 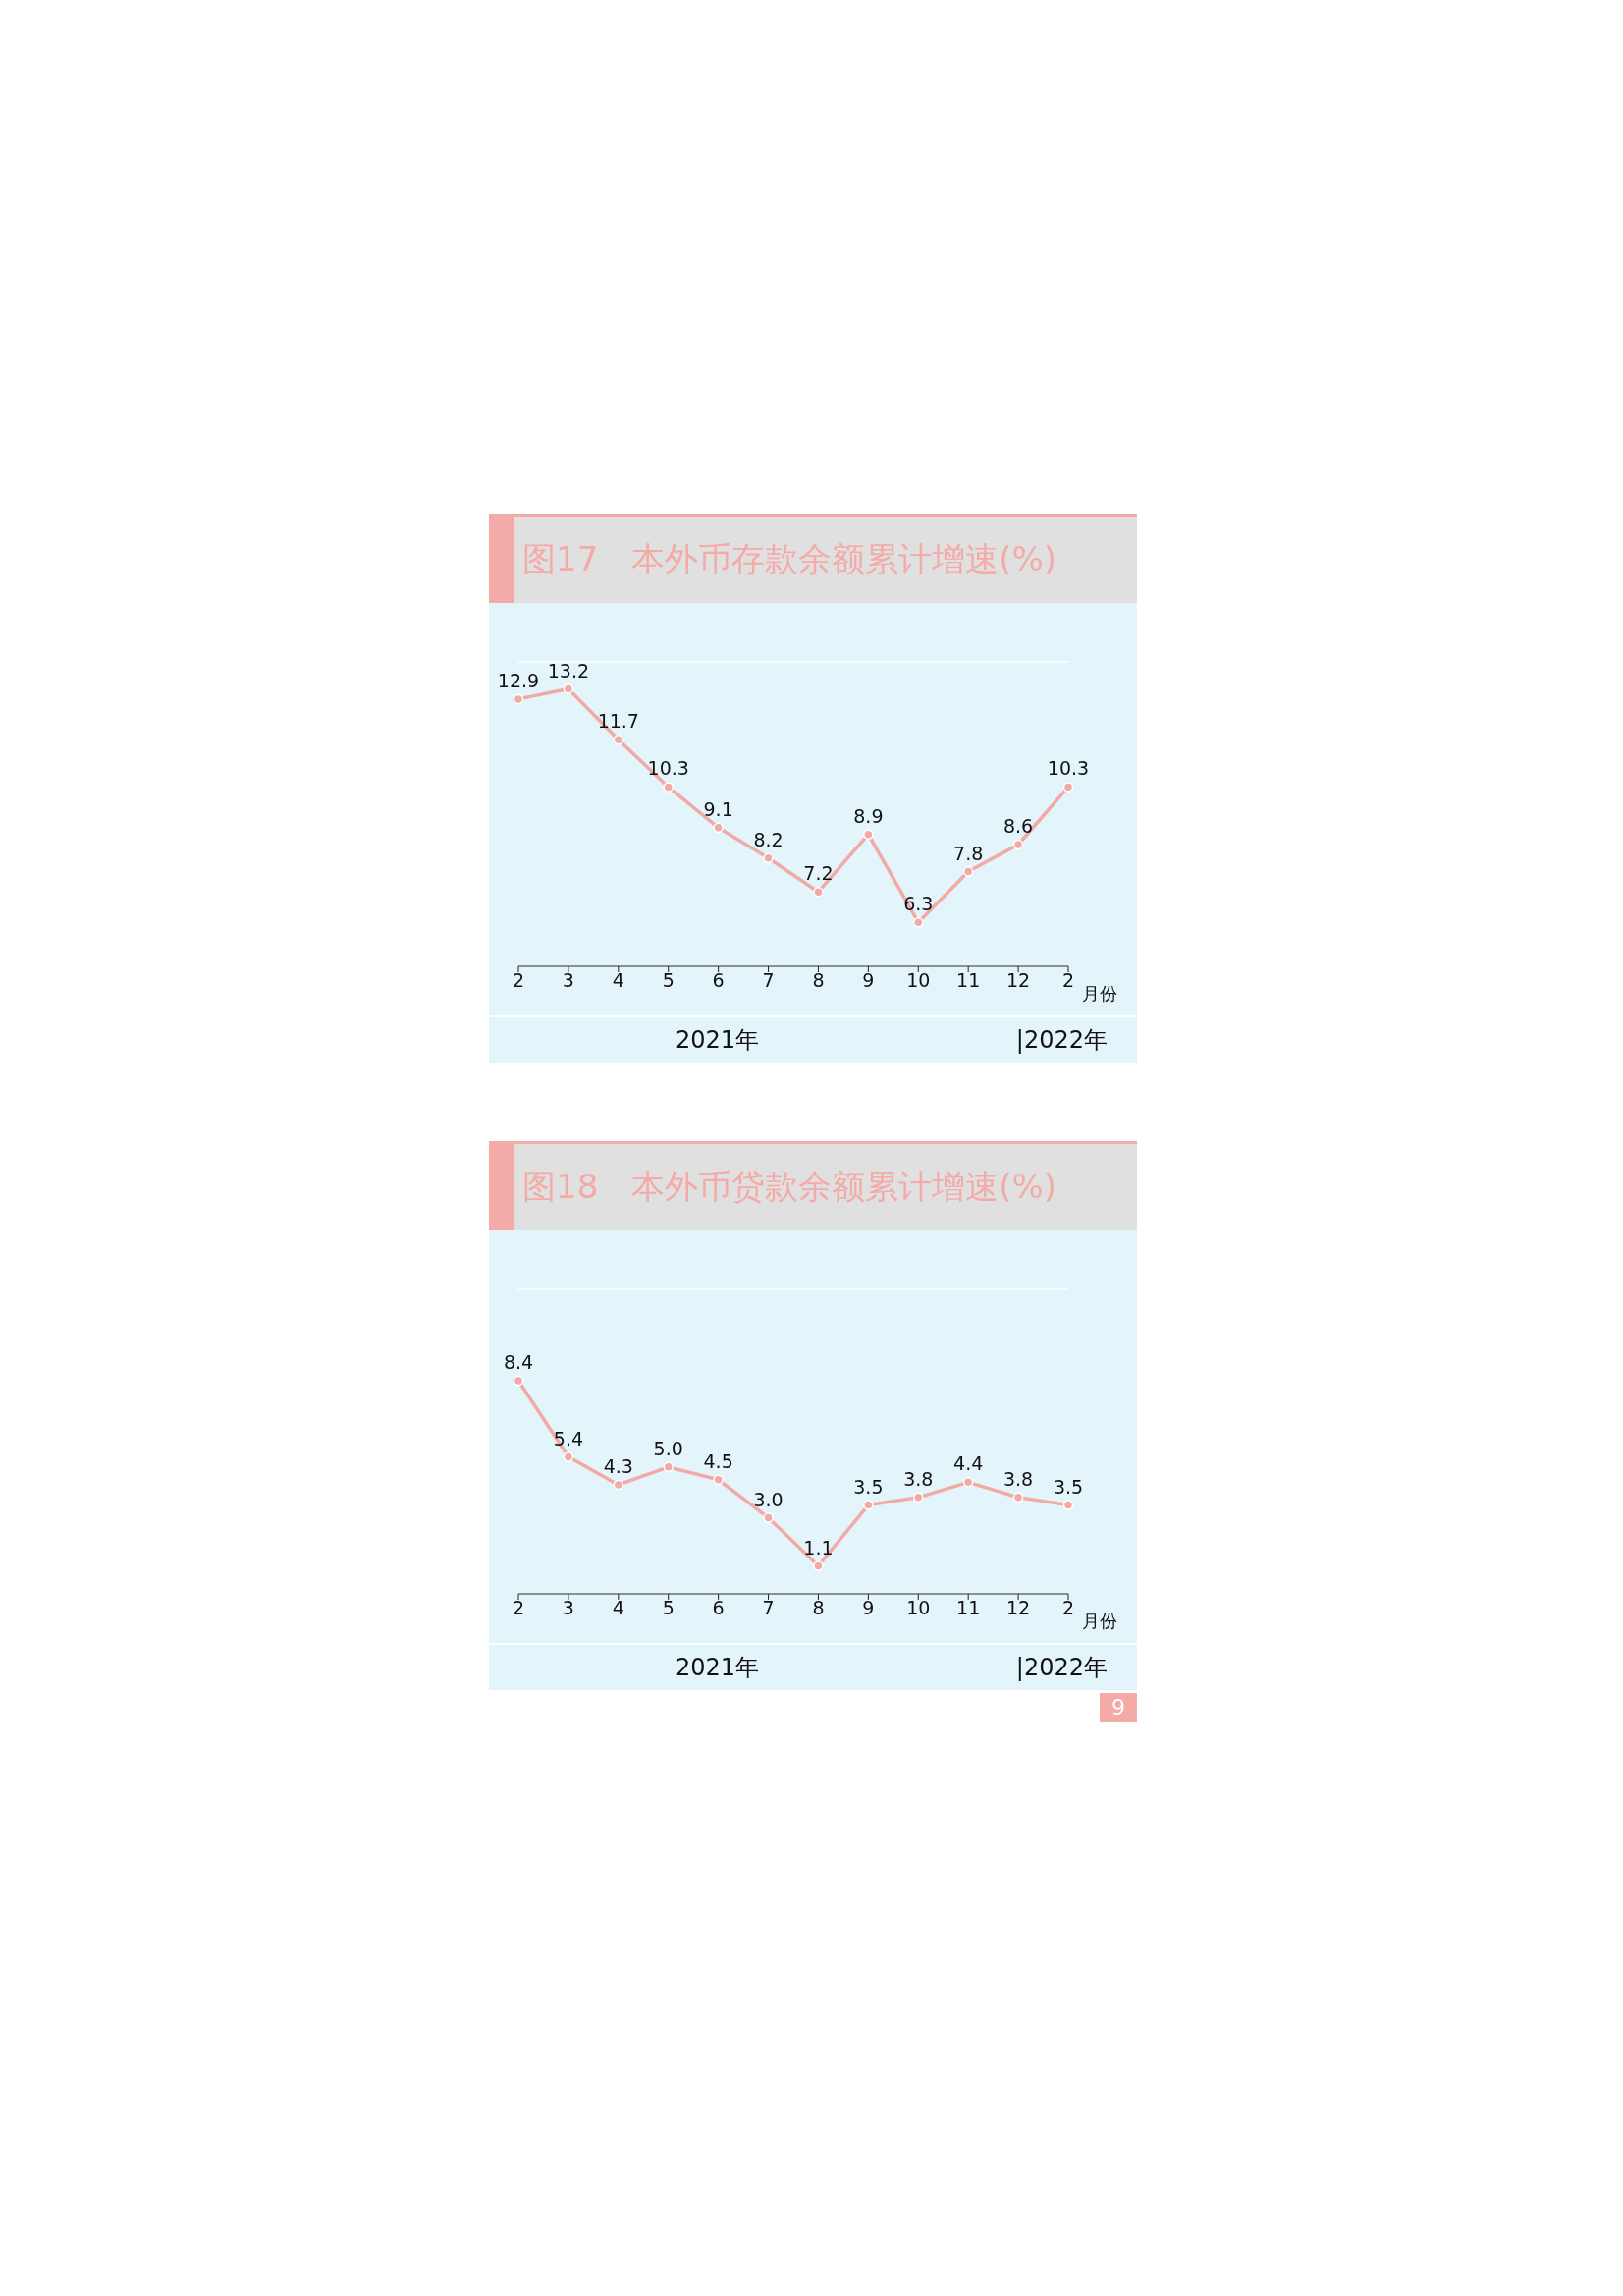 I want to click on data-label: 8.2, so click(x=768, y=839).